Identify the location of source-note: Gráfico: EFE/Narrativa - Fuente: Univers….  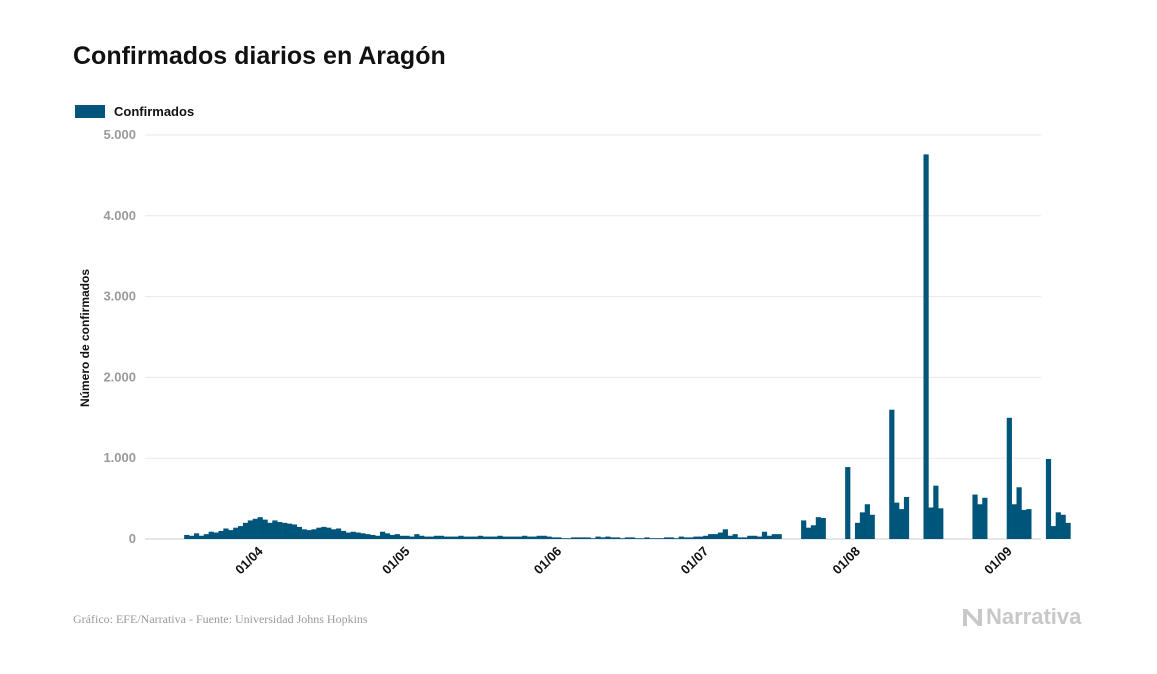
(220, 619).